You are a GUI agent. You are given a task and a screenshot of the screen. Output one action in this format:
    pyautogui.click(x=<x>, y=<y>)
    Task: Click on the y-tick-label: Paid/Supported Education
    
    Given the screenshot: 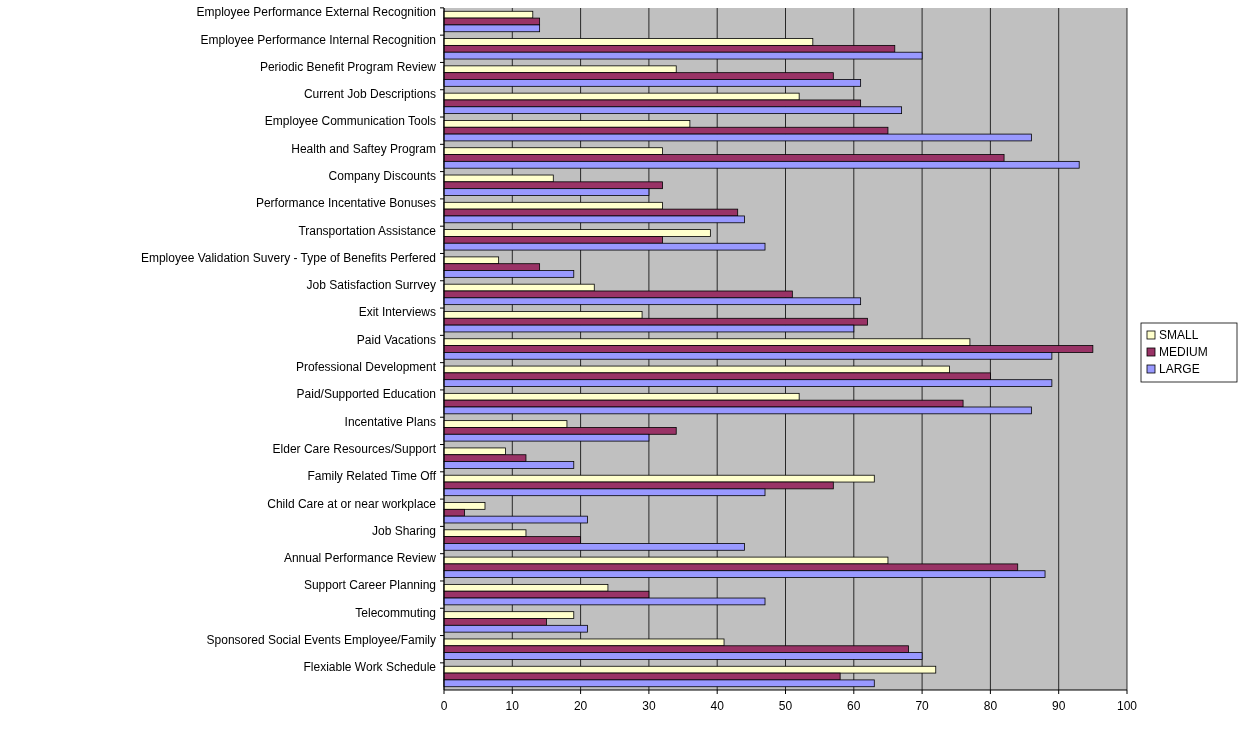 What is the action you would take?
    pyautogui.click(x=366, y=394)
    